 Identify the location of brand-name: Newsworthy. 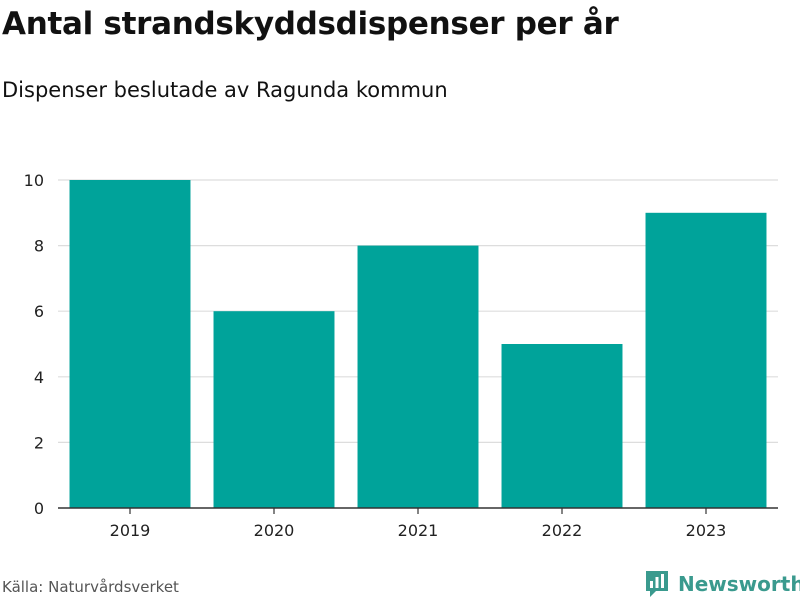
(739, 584).